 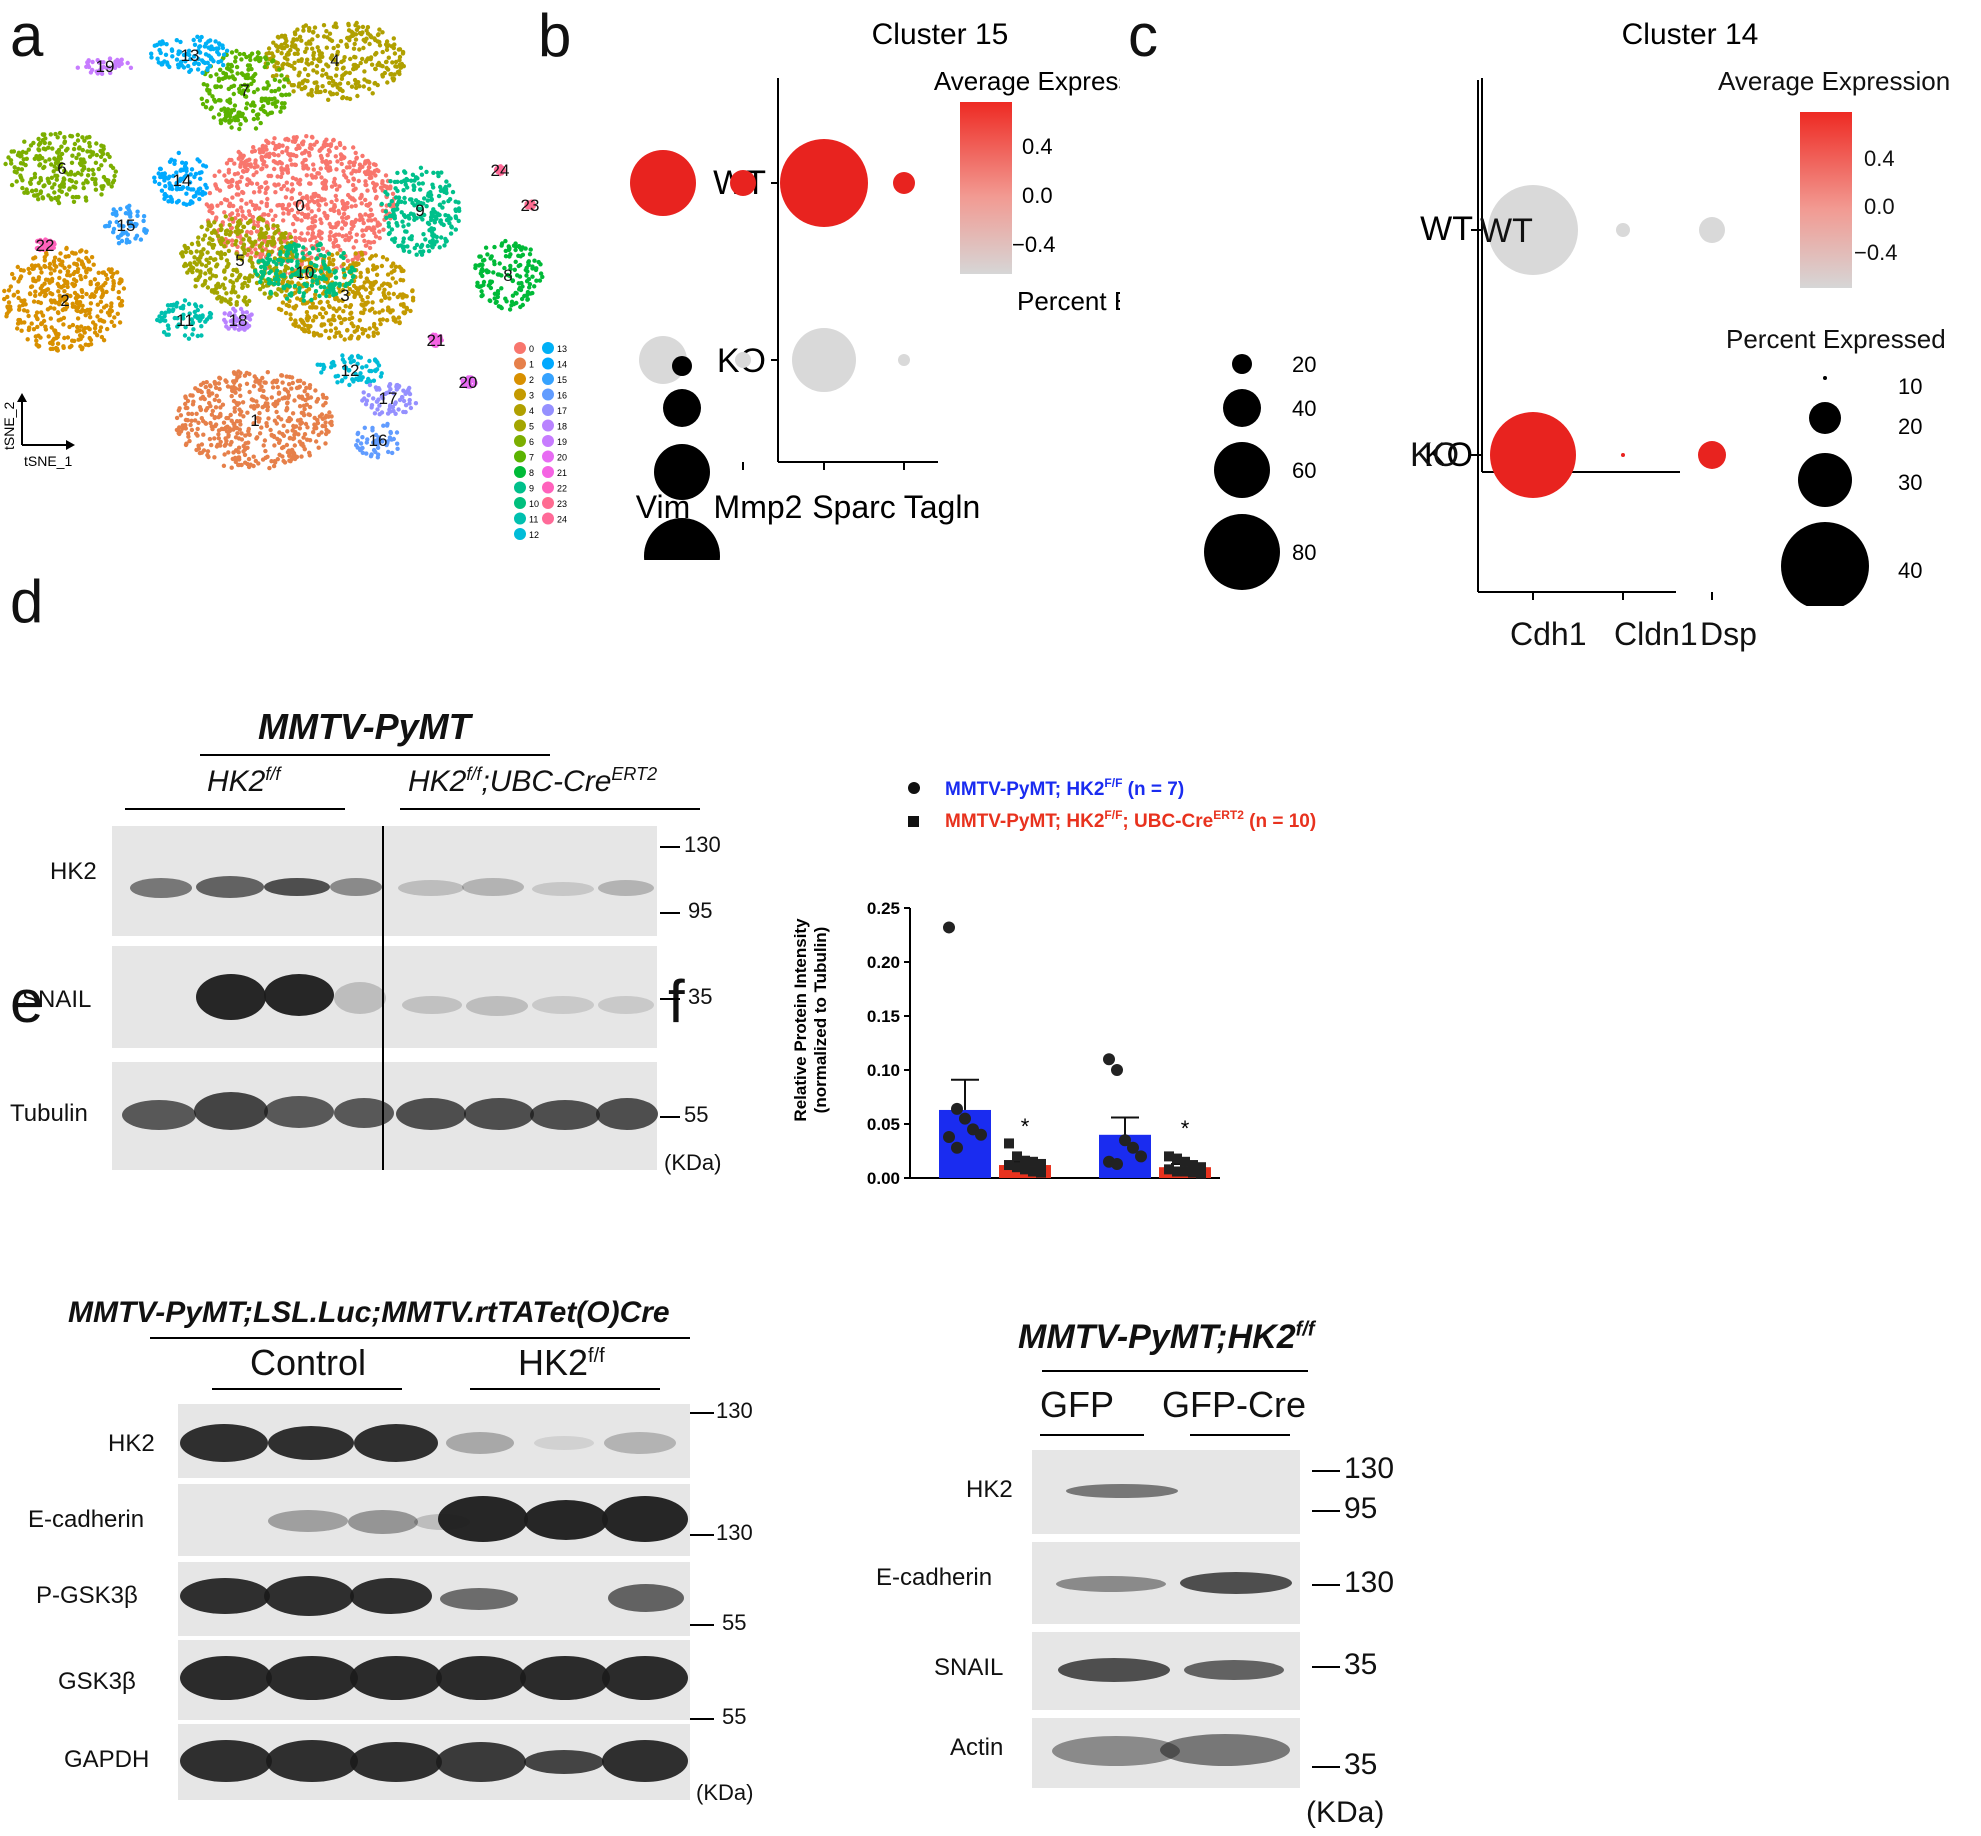 What do you see at coordinates (1304, 364) in the screenshot?
I see `dotplot-b-stick-1: 20` at bounding box center [1304, 364].